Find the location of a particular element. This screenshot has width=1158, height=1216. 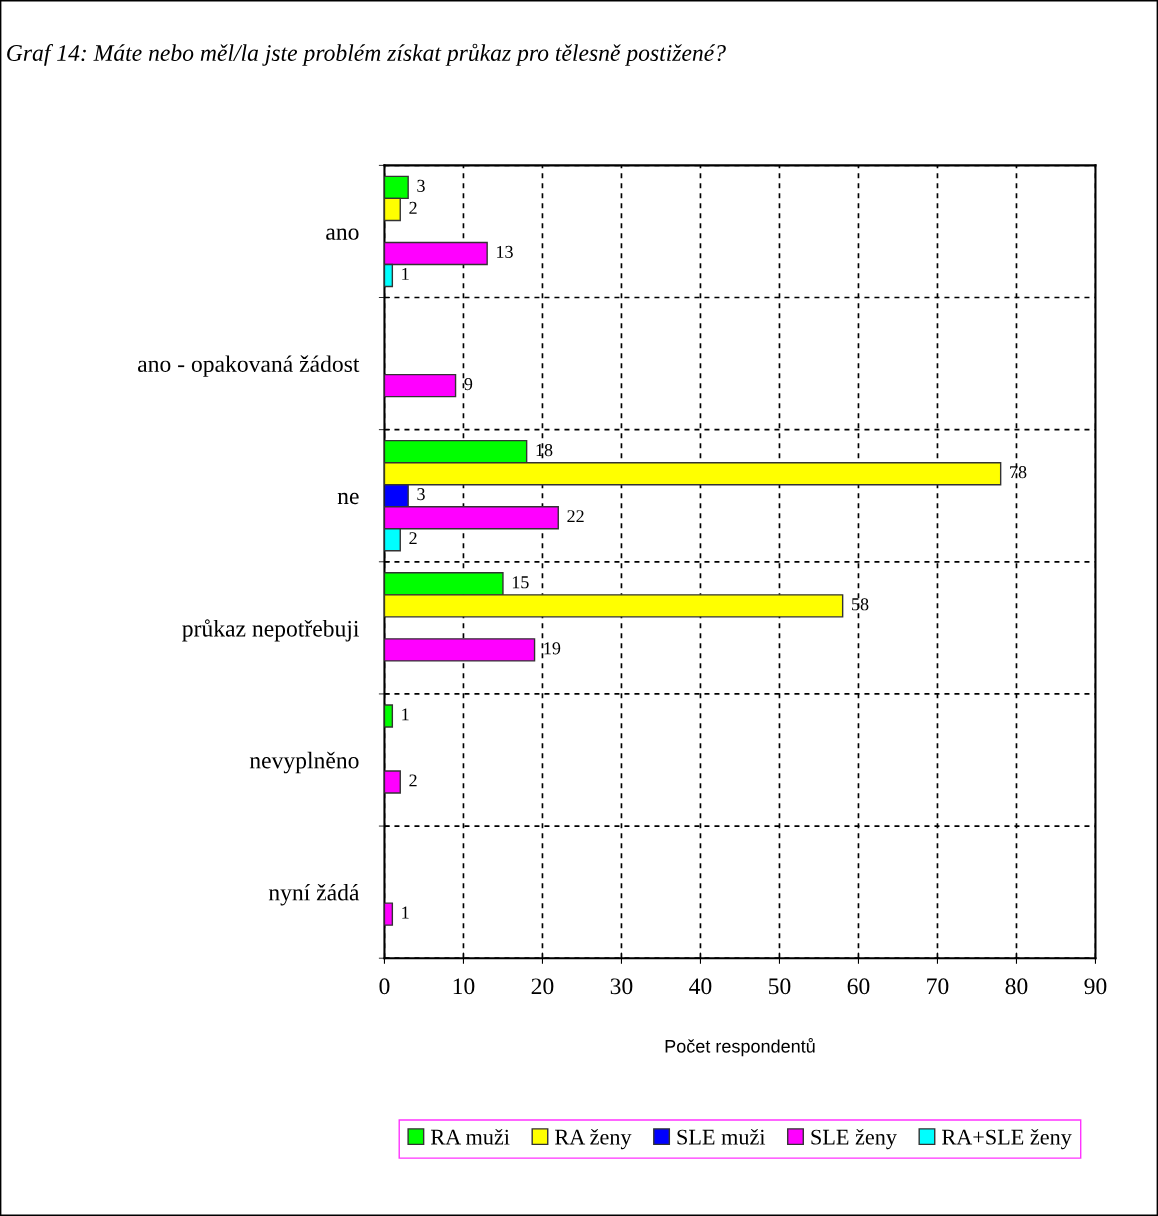

data-label: 15 is located at coordinates (520, 582).